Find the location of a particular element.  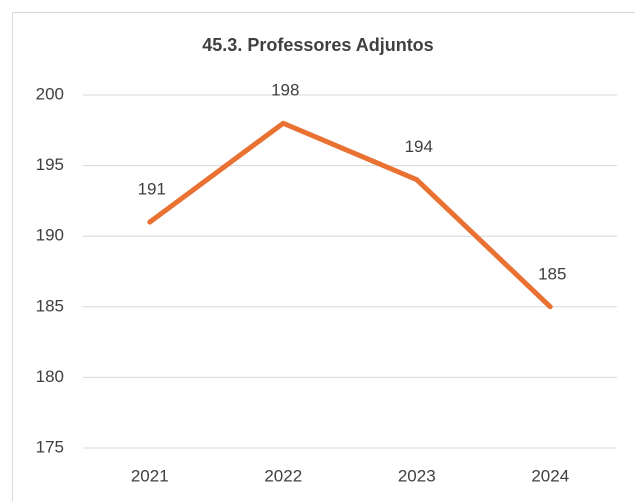

y-tick-label: 200 is located at coordinates (50, 93).